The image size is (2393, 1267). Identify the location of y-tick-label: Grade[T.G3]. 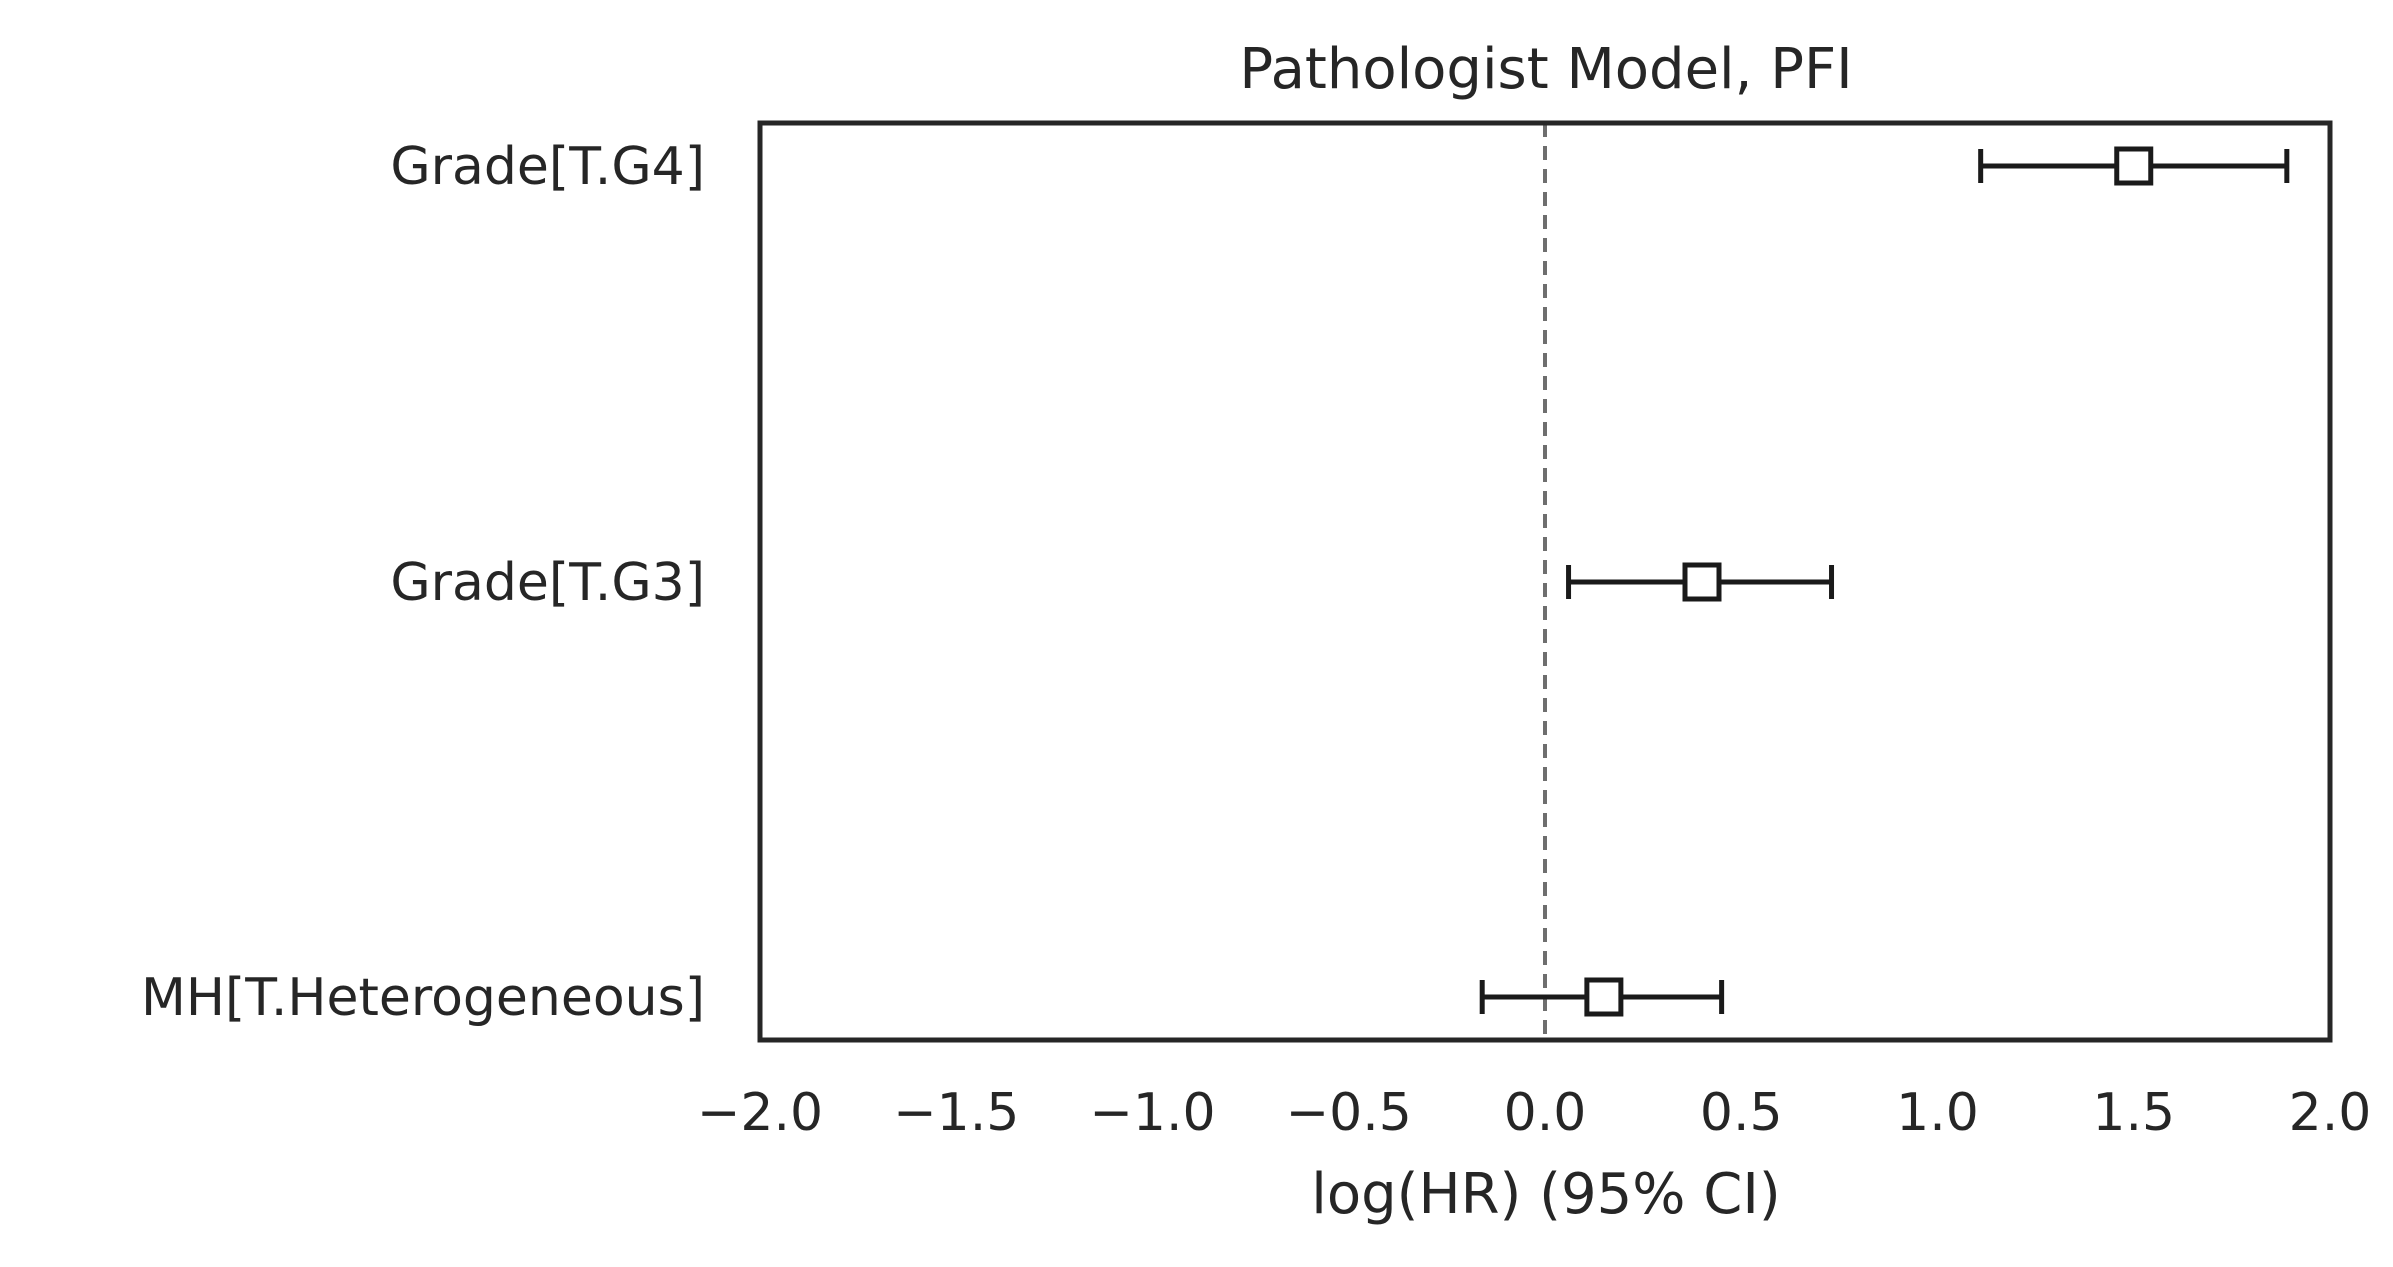
(547, 583).